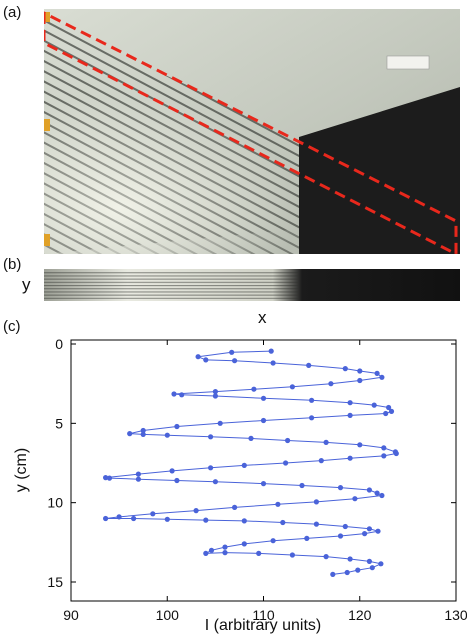 This screenshot has width=467, height=634. Describe the element at coordinates (26, 284) in the screenshot. I see `strip-axis-y-letter: y` at that location.